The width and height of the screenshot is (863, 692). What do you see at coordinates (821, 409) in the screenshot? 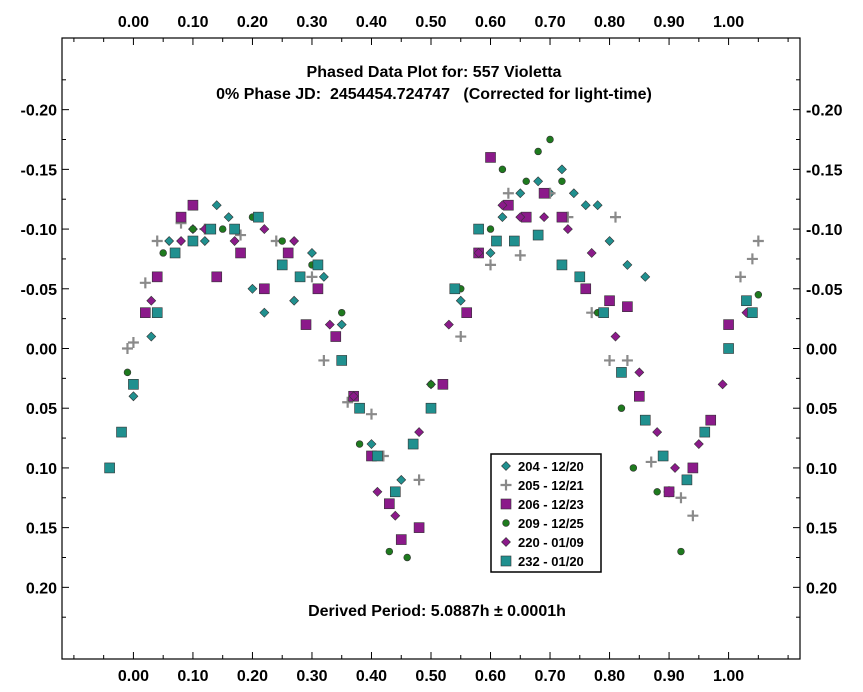
I see `y-tick-label-right: 0.05` at bounding box center [821, 409].